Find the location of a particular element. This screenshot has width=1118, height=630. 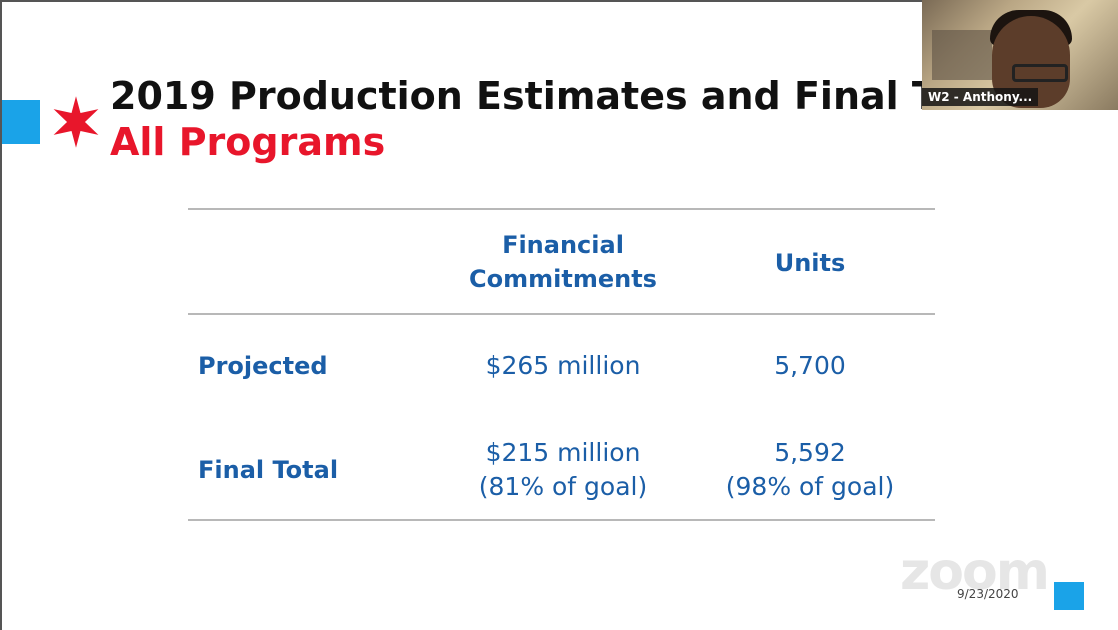

zoom-watermark: zoom is located at coordinates (975, 572).